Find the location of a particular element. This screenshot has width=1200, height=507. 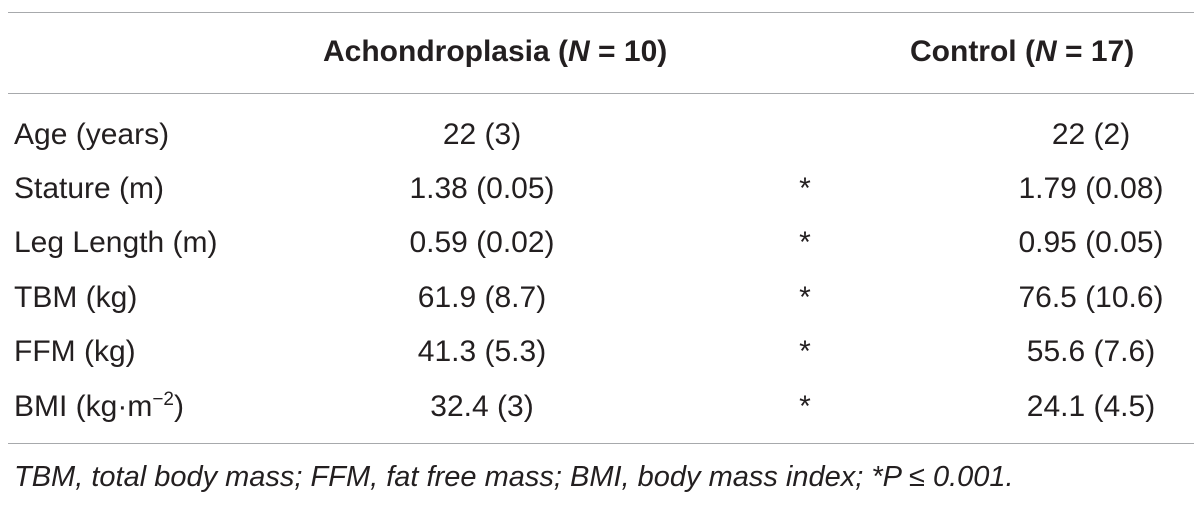

column-header-control-n-value: = 17) is located at coordinates (1095, 51).